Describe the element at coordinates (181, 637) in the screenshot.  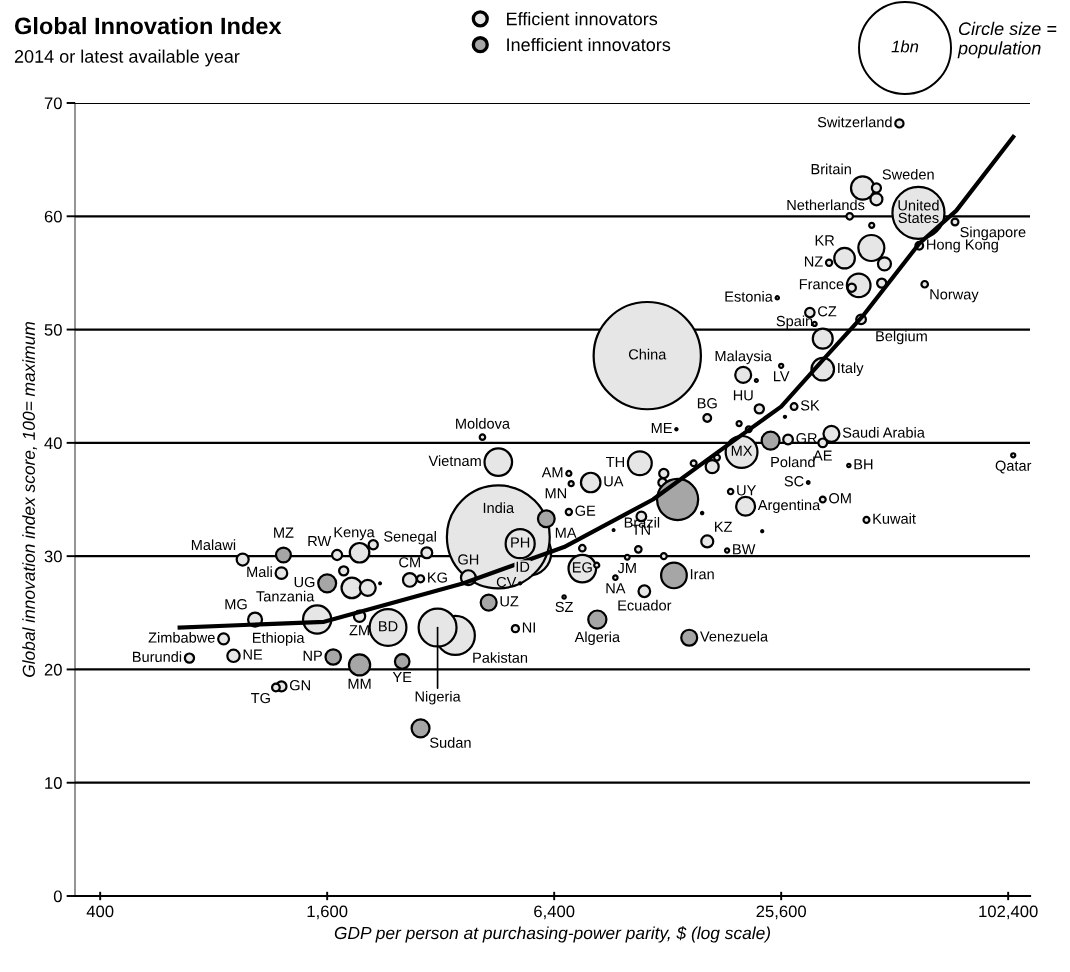
I see `annotation: Zimbabwe` at that location.